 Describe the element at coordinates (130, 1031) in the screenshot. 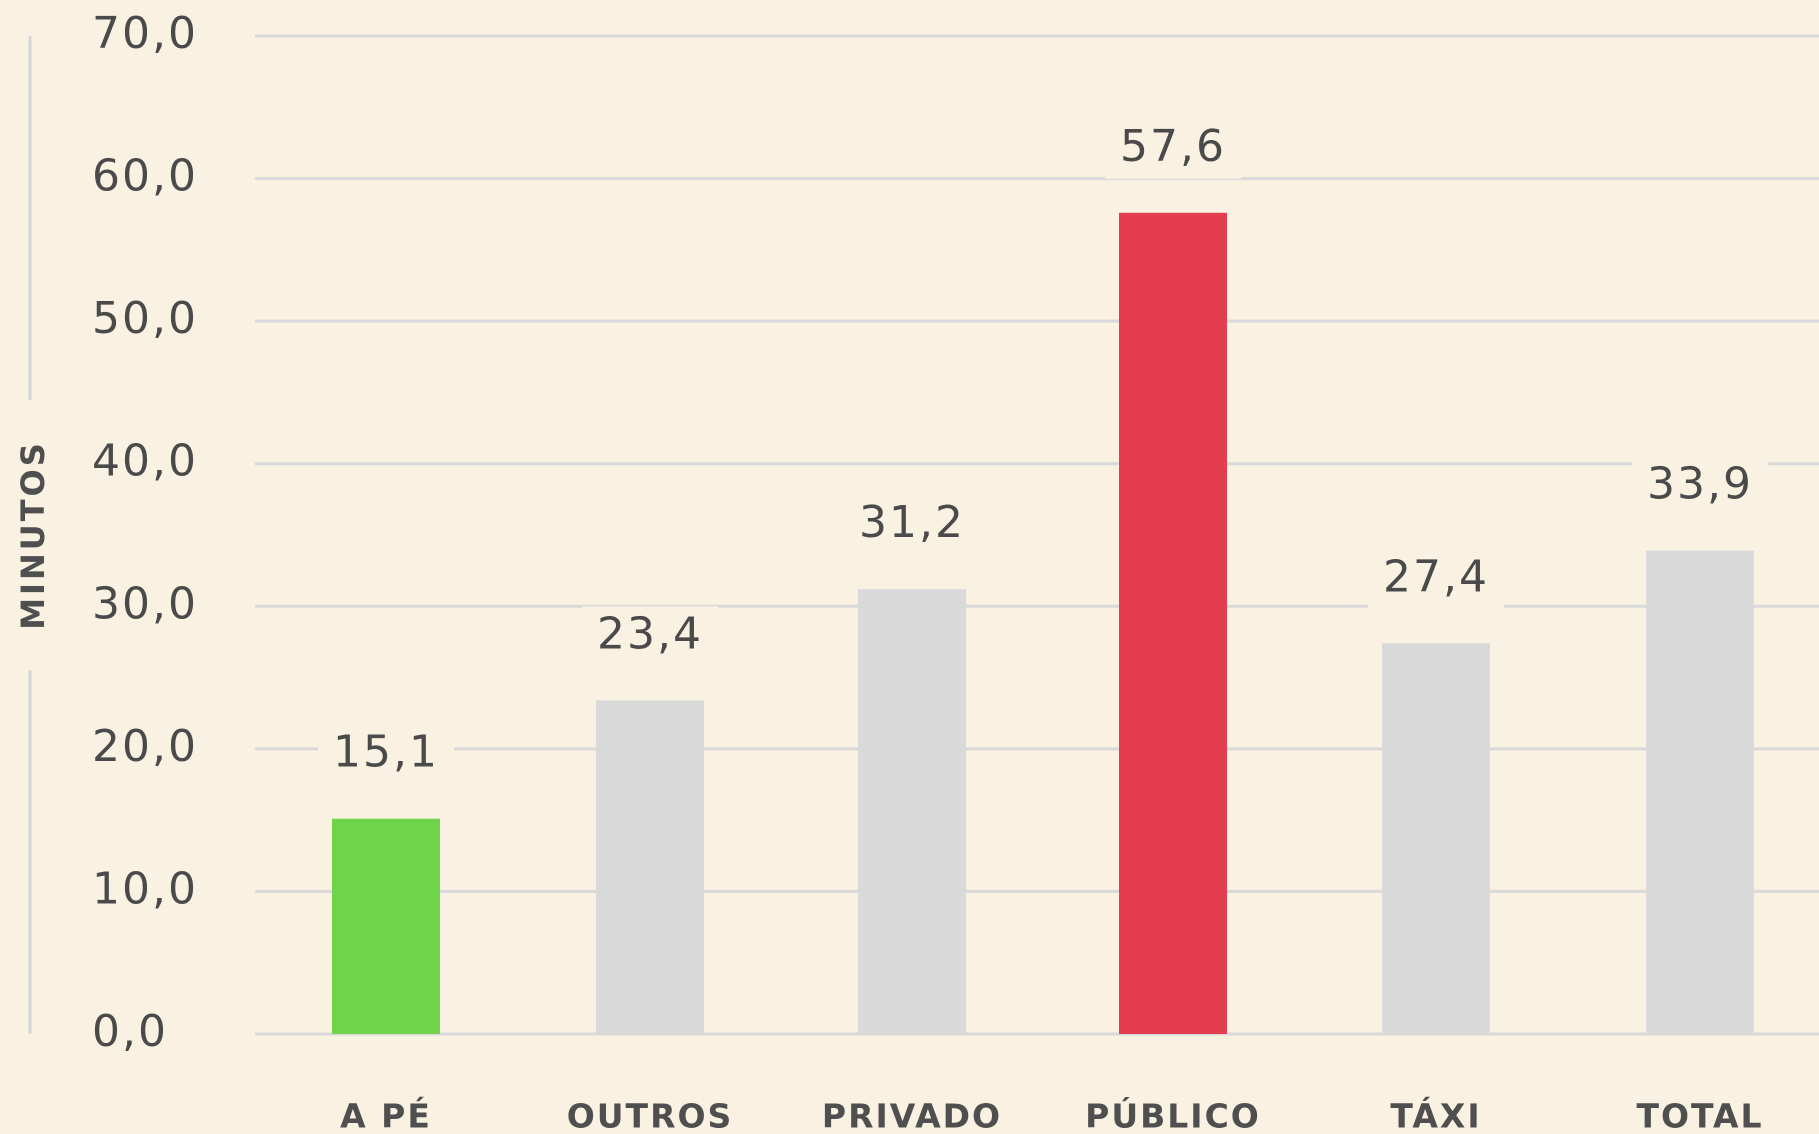

I see `y-tick-label: 0,0` at that location.